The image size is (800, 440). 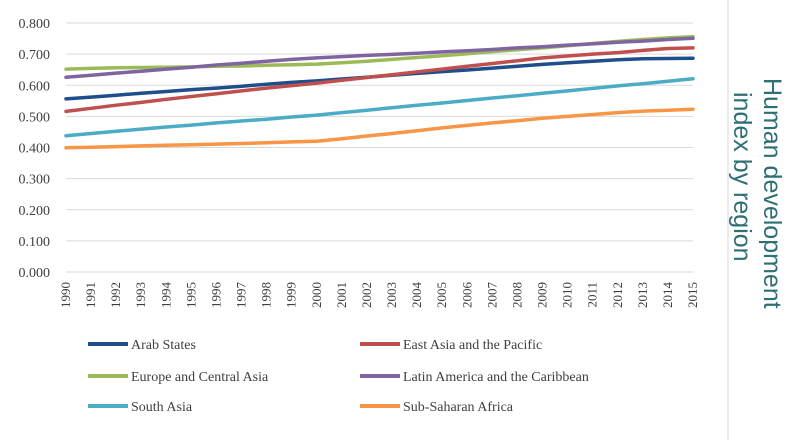 I want to click on x-tick-label: 2015, so click(x=692, y=295).